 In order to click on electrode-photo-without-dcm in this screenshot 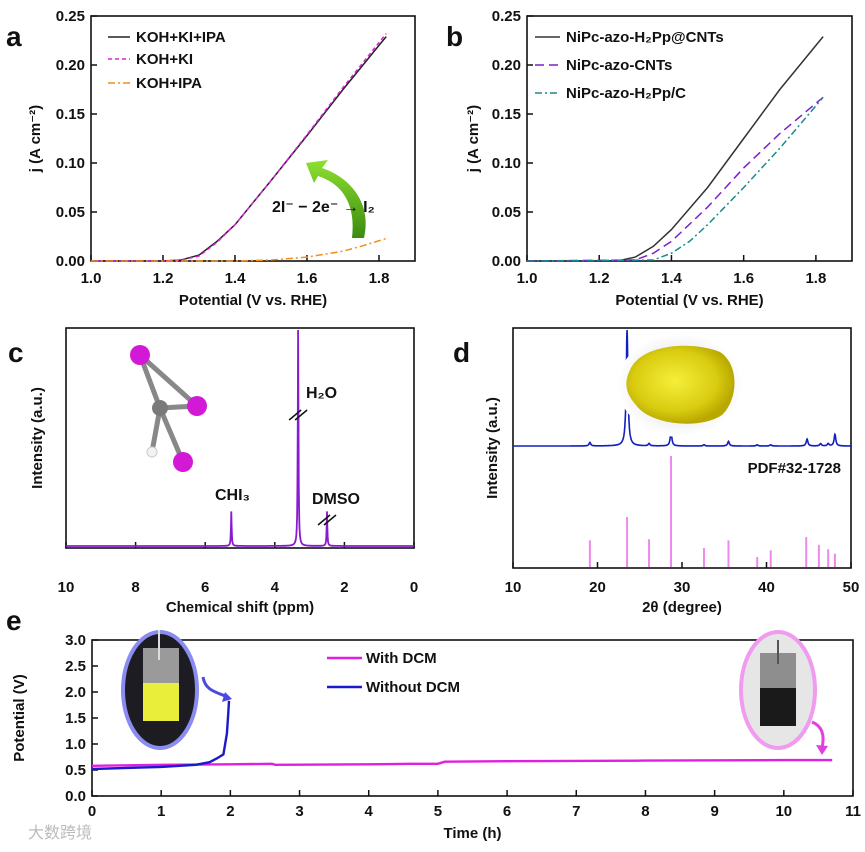, I will do `click(160, 689)`.